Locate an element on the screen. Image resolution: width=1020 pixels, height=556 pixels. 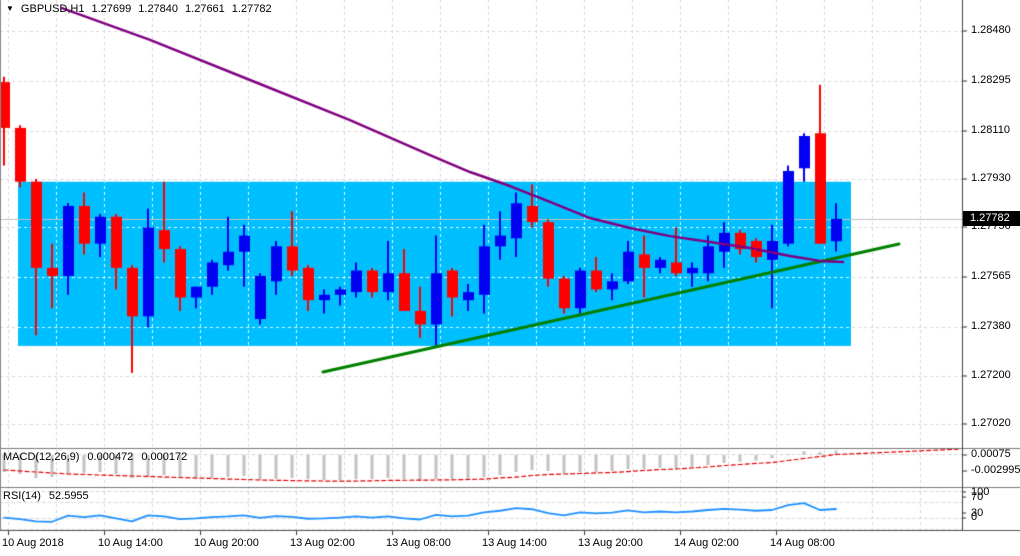
rsi-axis-label: 100 is located at coordinates (980, 492).